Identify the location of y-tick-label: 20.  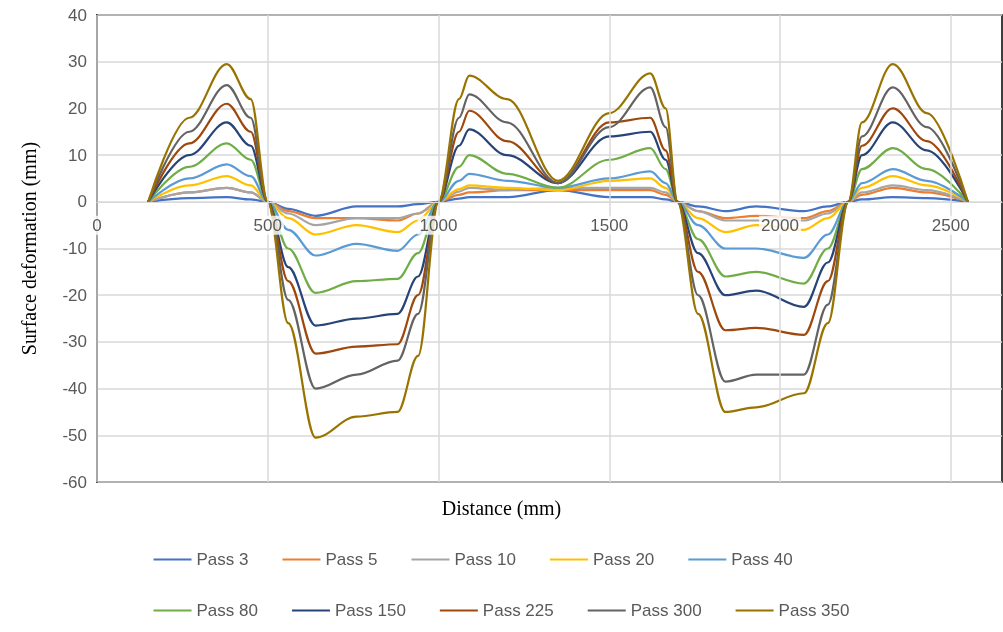
(77, 108).